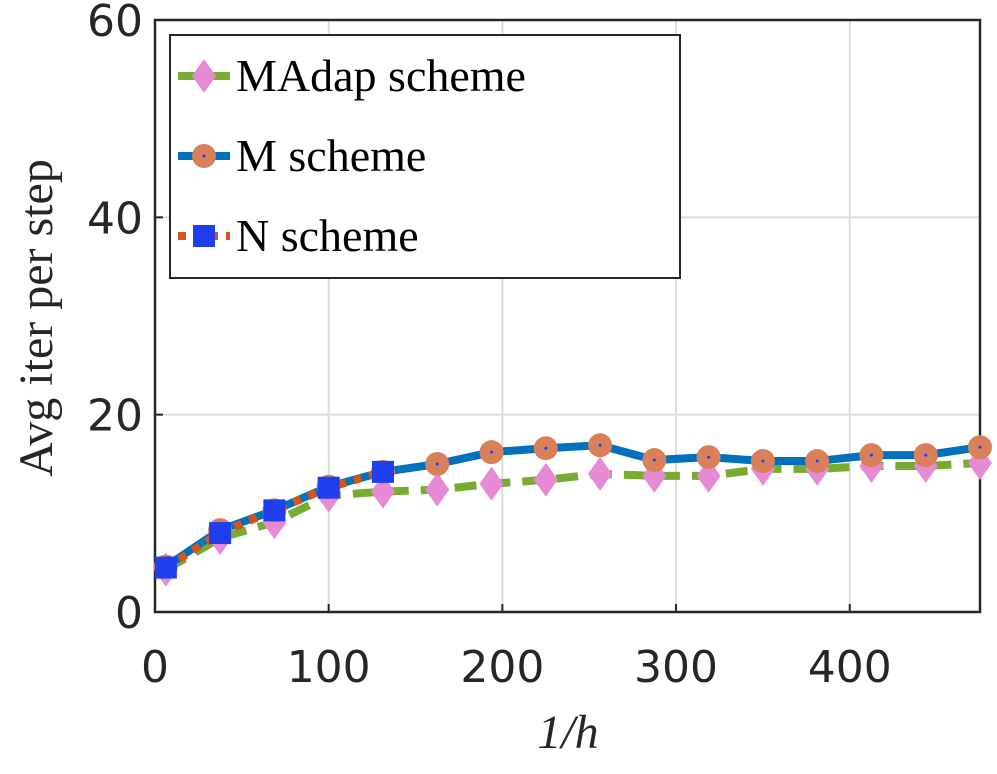 This screenshot has width=997, height=774. What do you see at coordinates (115, 416) in the screenshot?
I see `y-tick-label: 20` at bounding box center [115, 416].